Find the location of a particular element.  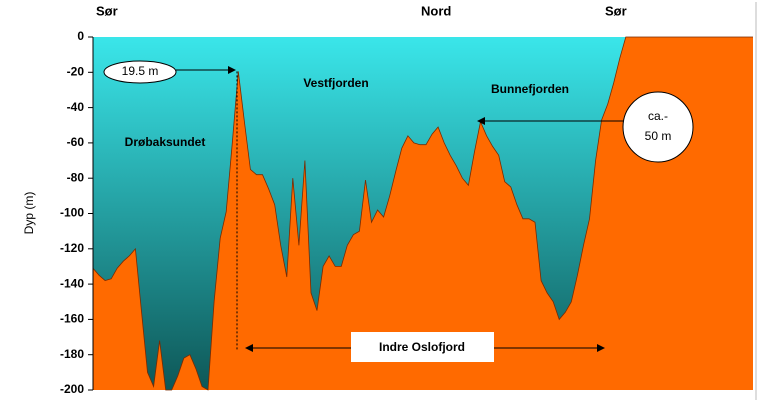

annotation-line: Drøbaksundet is located at coordinates (165, 142).